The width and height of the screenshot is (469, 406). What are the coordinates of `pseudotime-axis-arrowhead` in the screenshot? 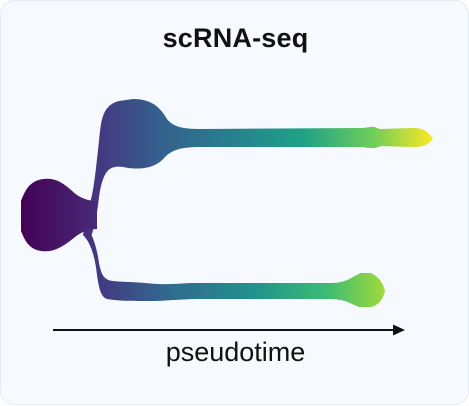 It's located at (399, 330).